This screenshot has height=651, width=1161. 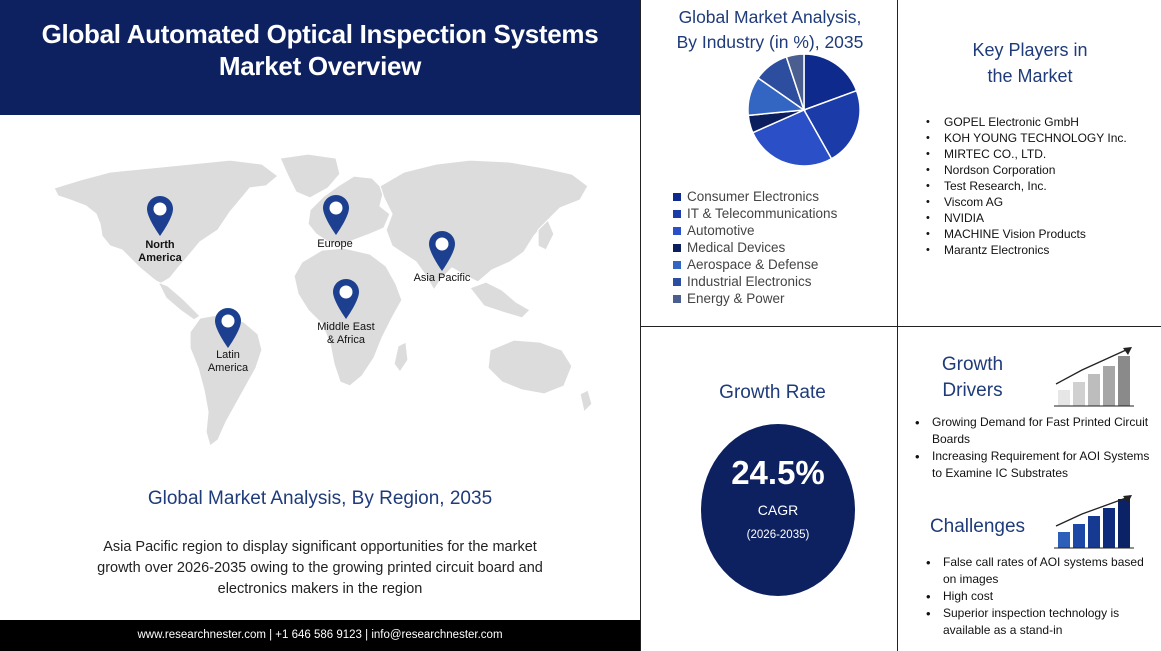 I want to click on legend-label: Automotive, so click(x=721, y=230).